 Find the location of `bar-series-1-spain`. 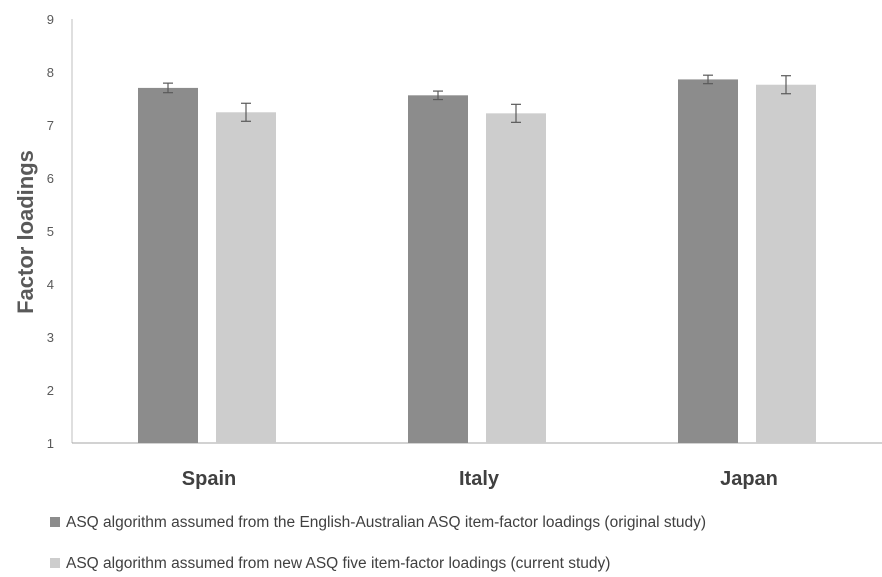

bar-series-1-spain is located at coordinates (168, 265).